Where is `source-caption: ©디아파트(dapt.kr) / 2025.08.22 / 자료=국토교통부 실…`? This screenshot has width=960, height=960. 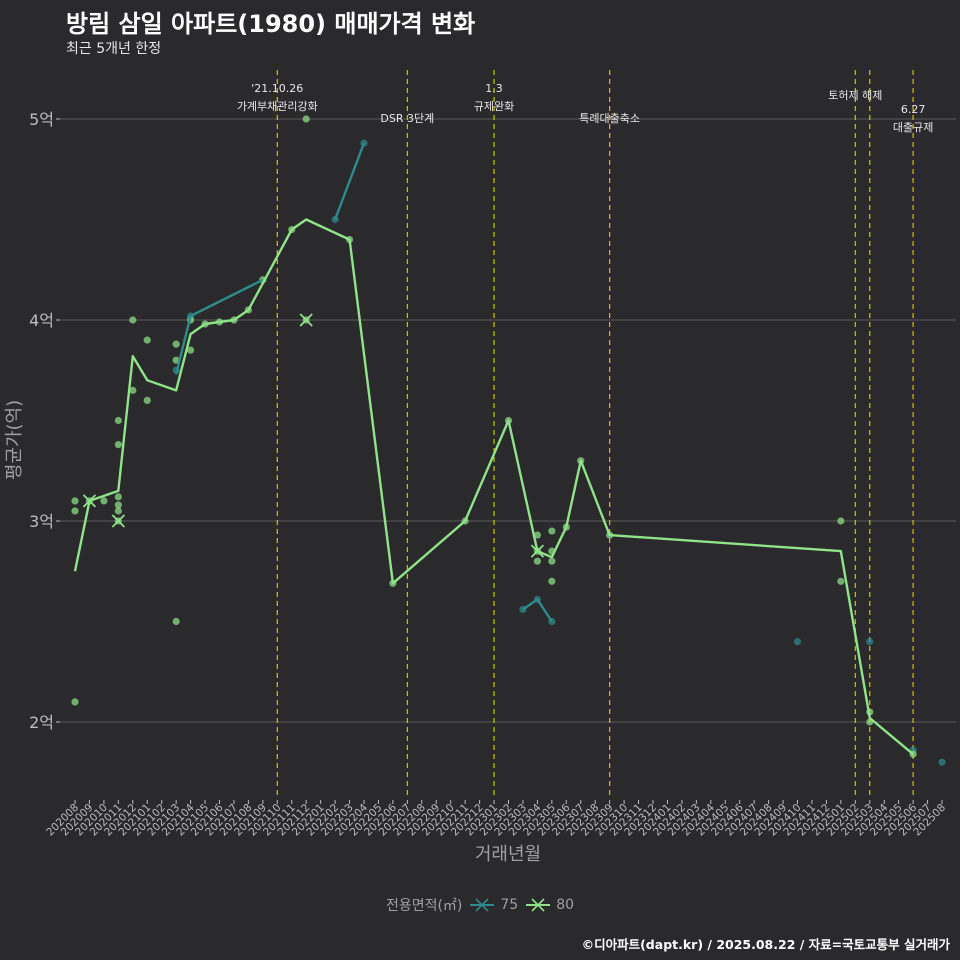 source-caption: ©디아파트(dapt.kr) / 2025.08.22 / 자료=국토교통부 실… is located at coordinates (765, 944).